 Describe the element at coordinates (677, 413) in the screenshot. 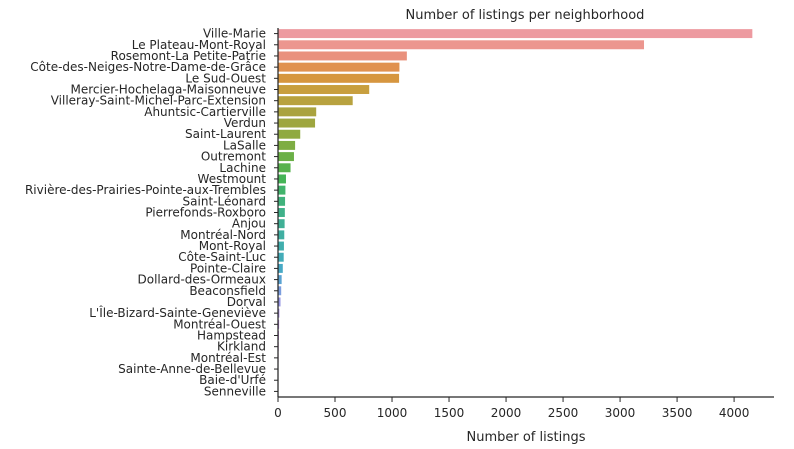

I see `x-tick-label: 3500` at that location.